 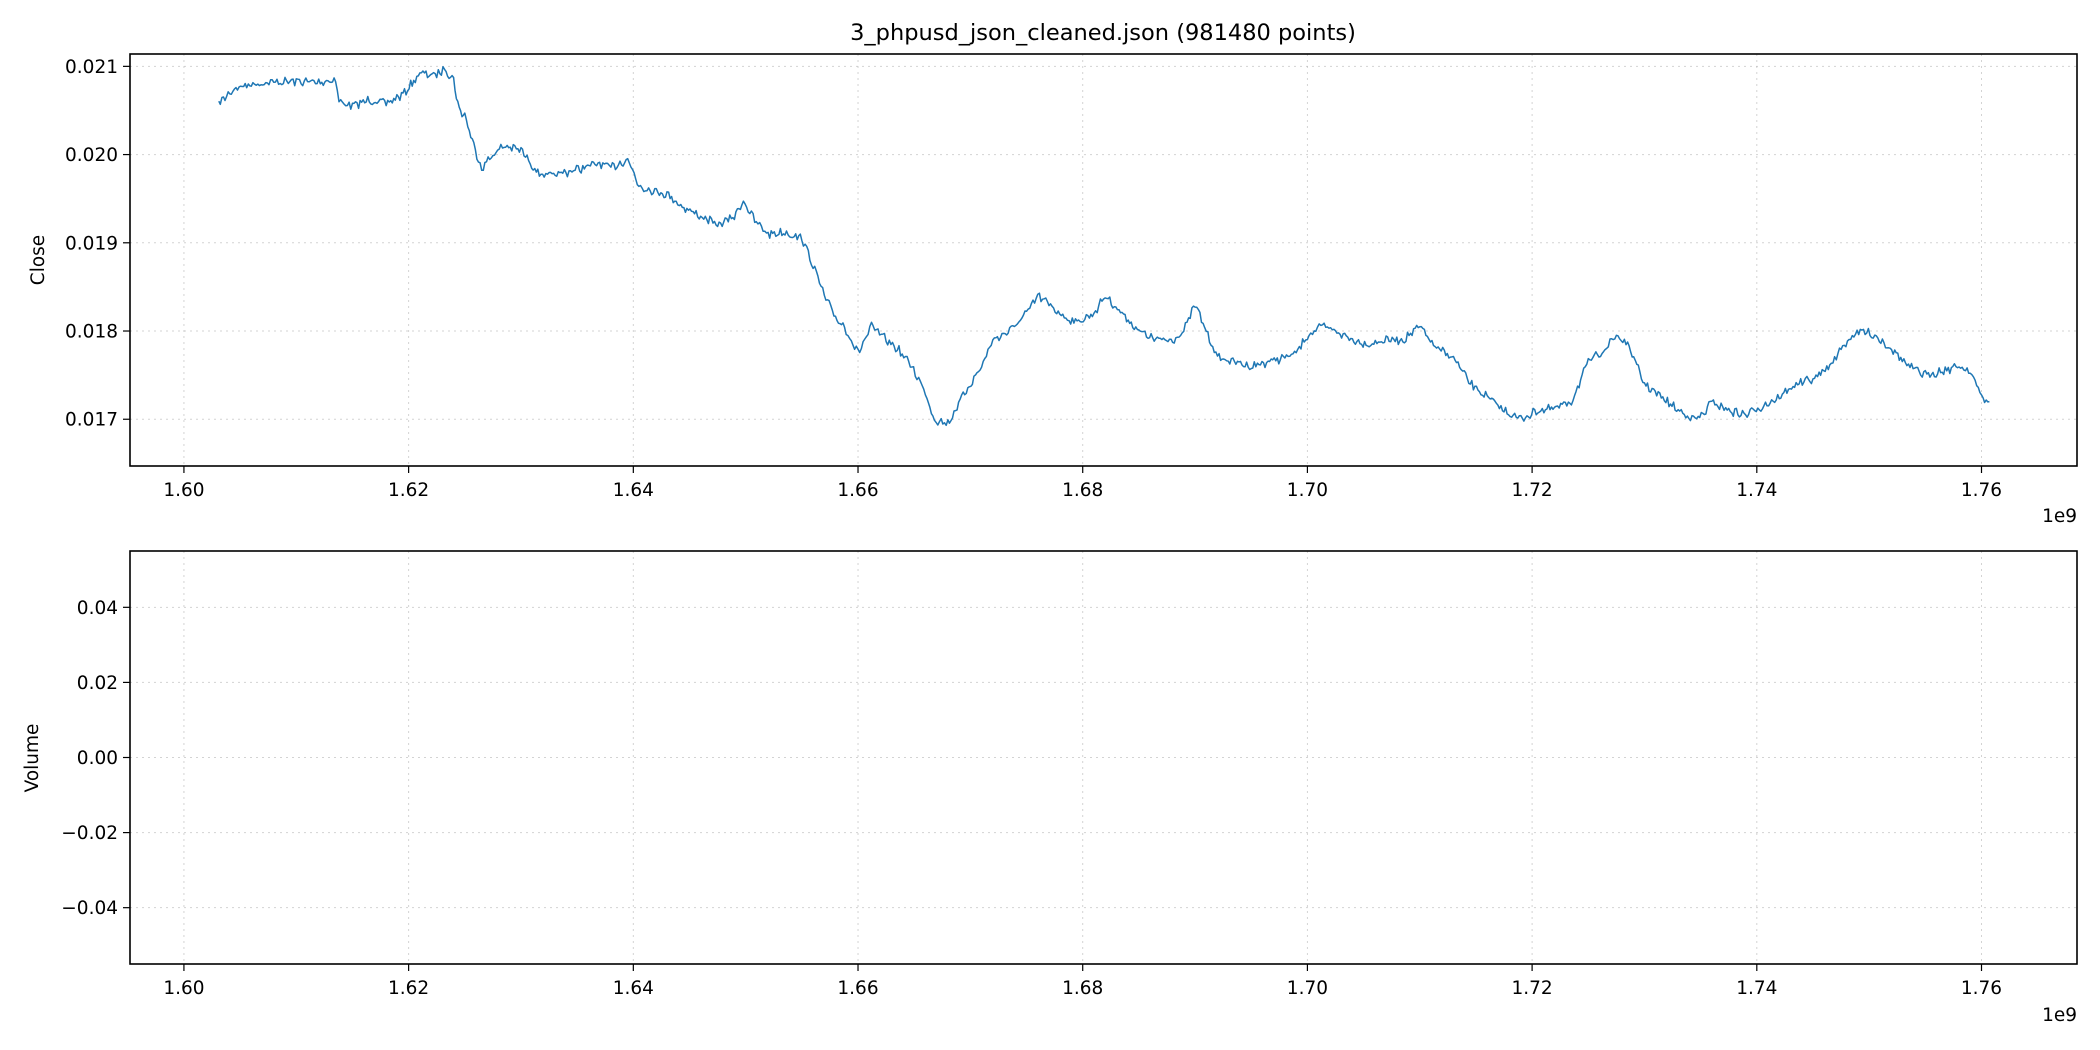 I want to click on close-y-tick-label: 0.021, so click(x=91, y=67).